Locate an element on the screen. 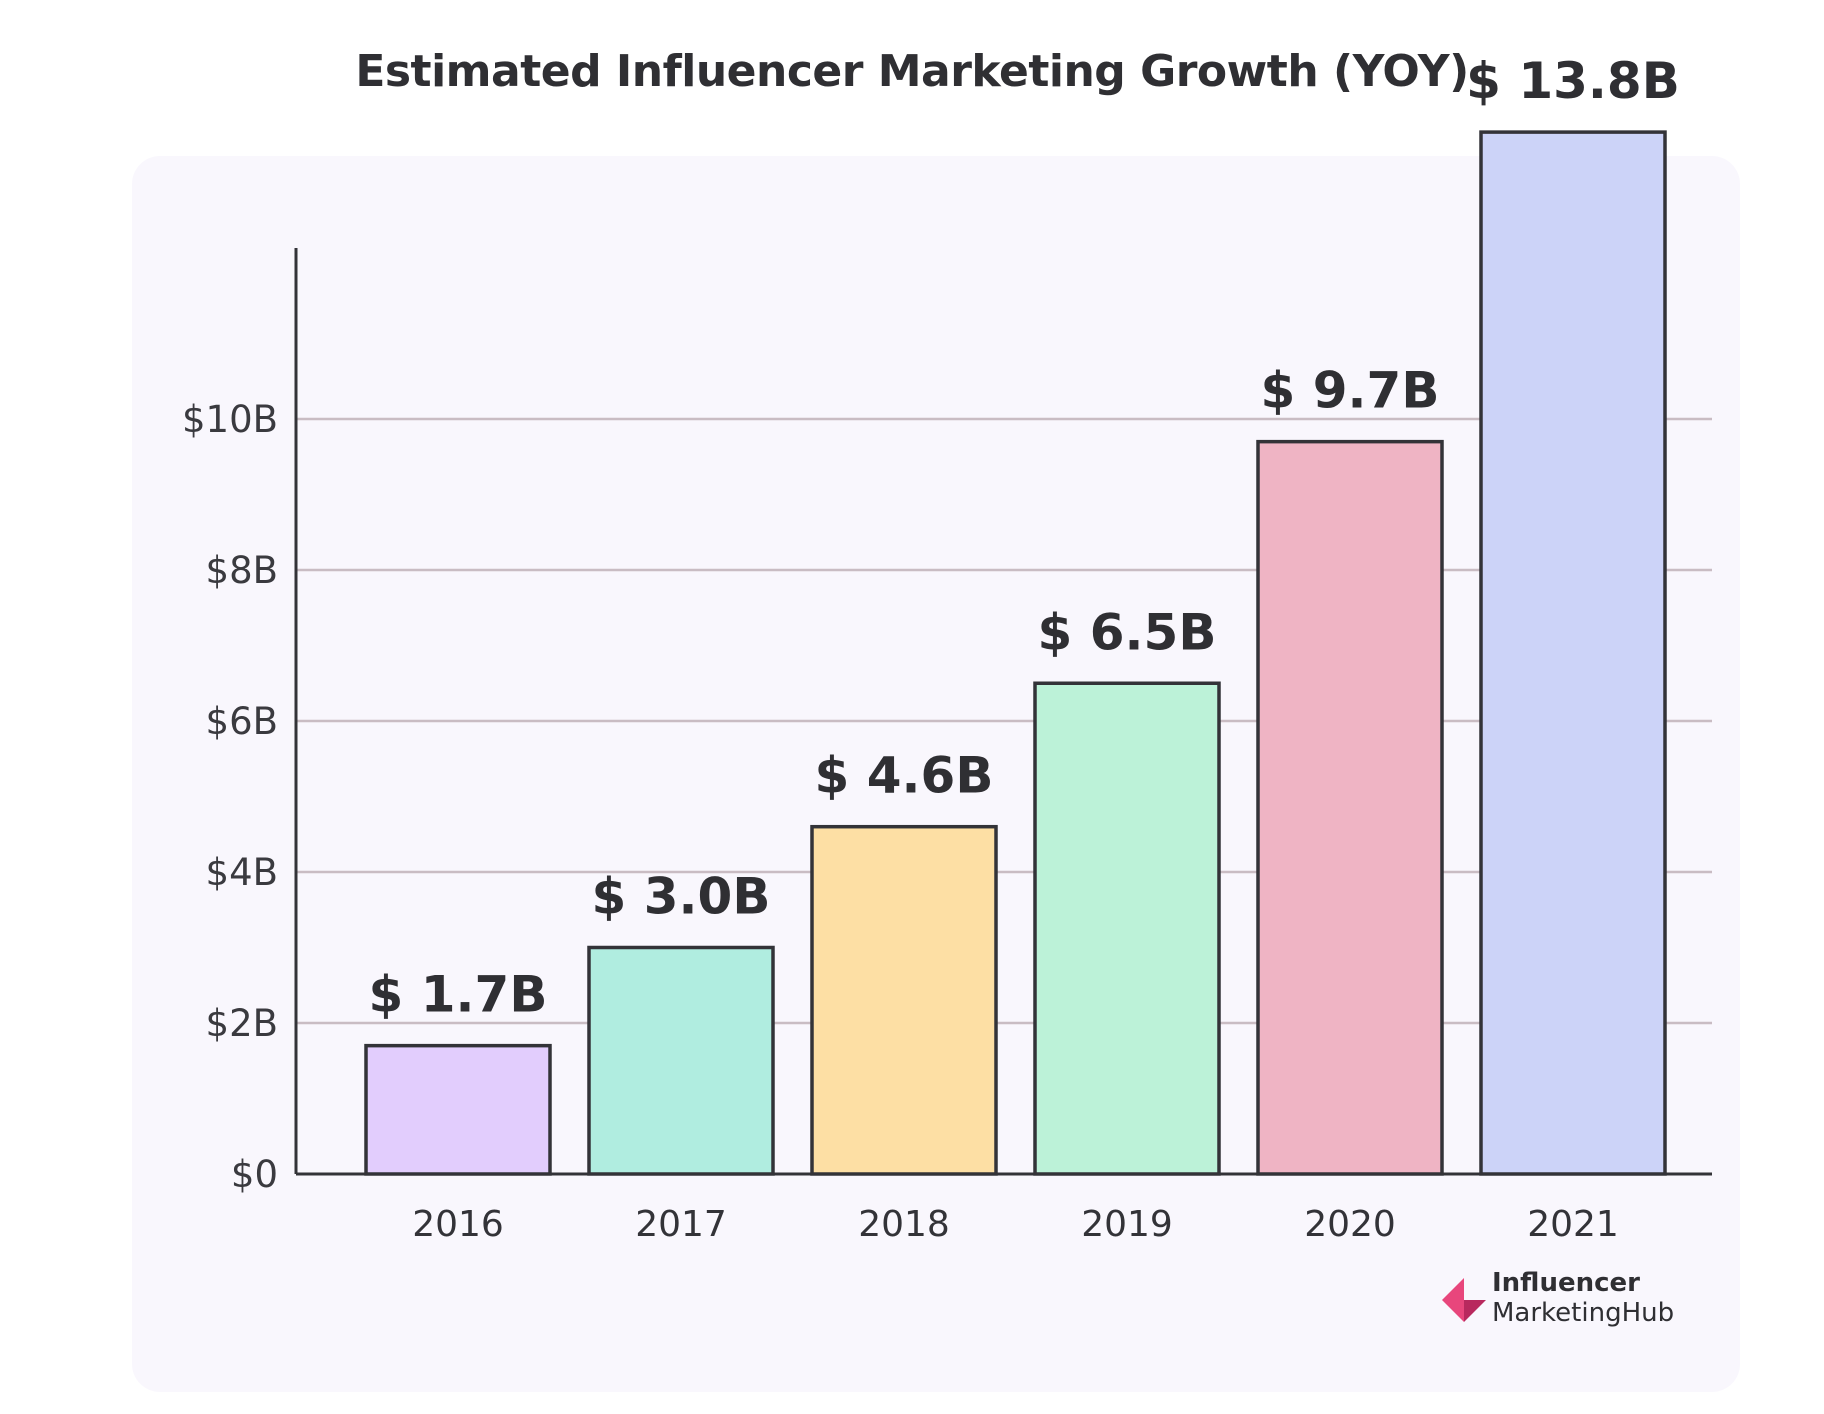 The image size is (1824, 1414). bar-2018 is located at coordinates (904, 1000).